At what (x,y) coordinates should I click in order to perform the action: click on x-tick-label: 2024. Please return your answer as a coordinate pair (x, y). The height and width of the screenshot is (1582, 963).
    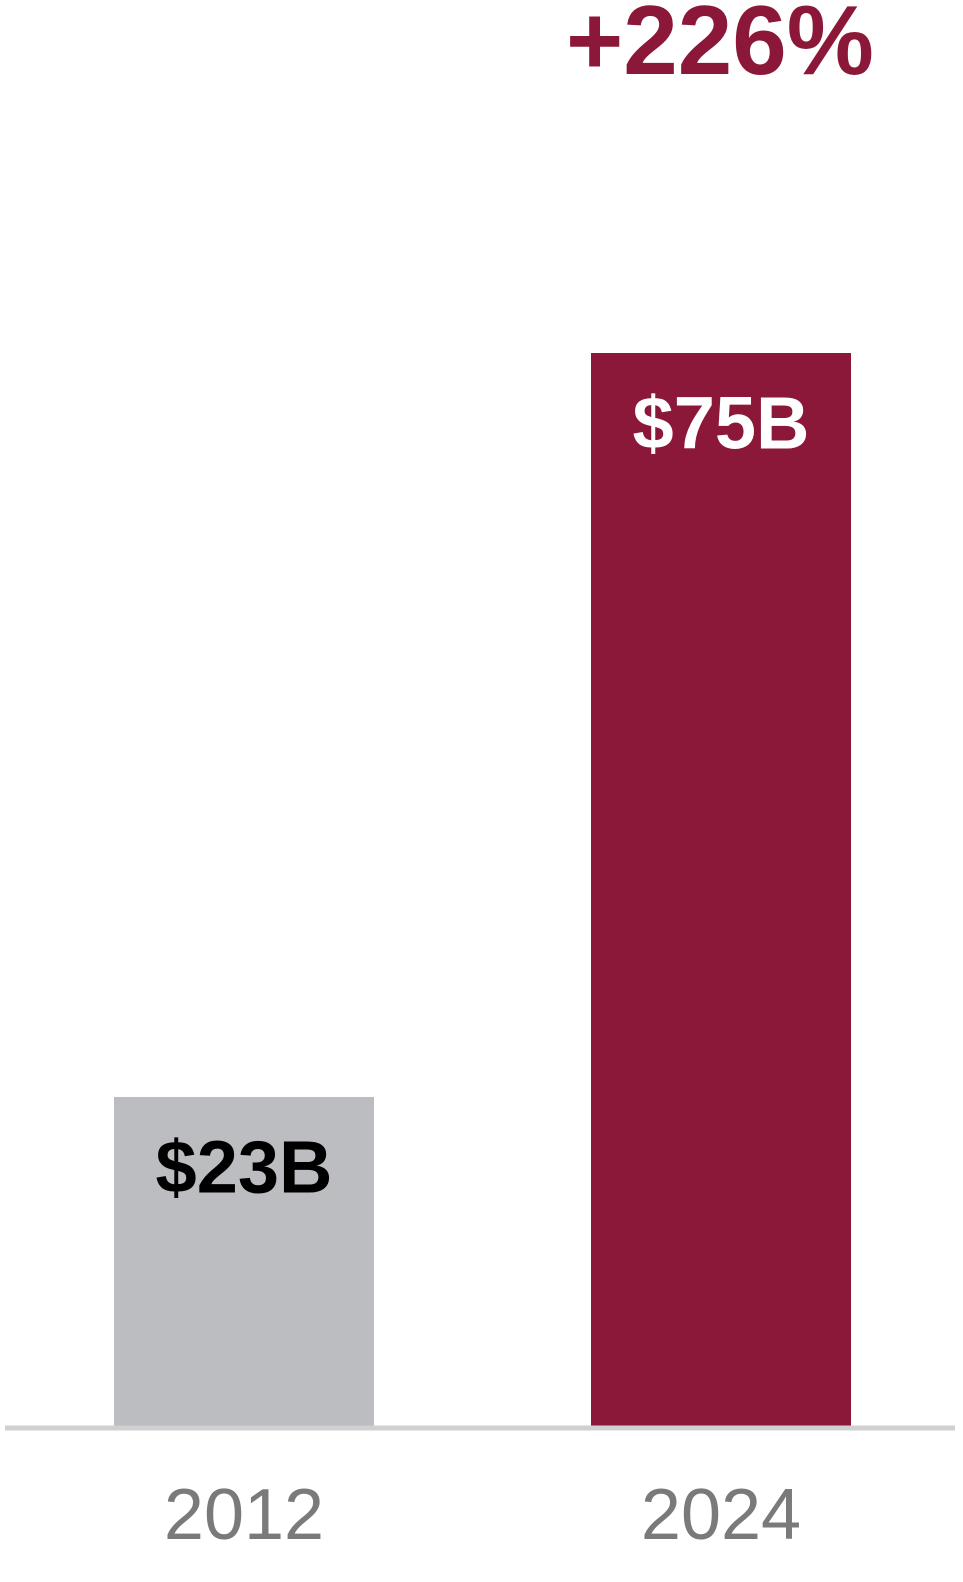
    Looking at the image, I should click on (721, 1515).